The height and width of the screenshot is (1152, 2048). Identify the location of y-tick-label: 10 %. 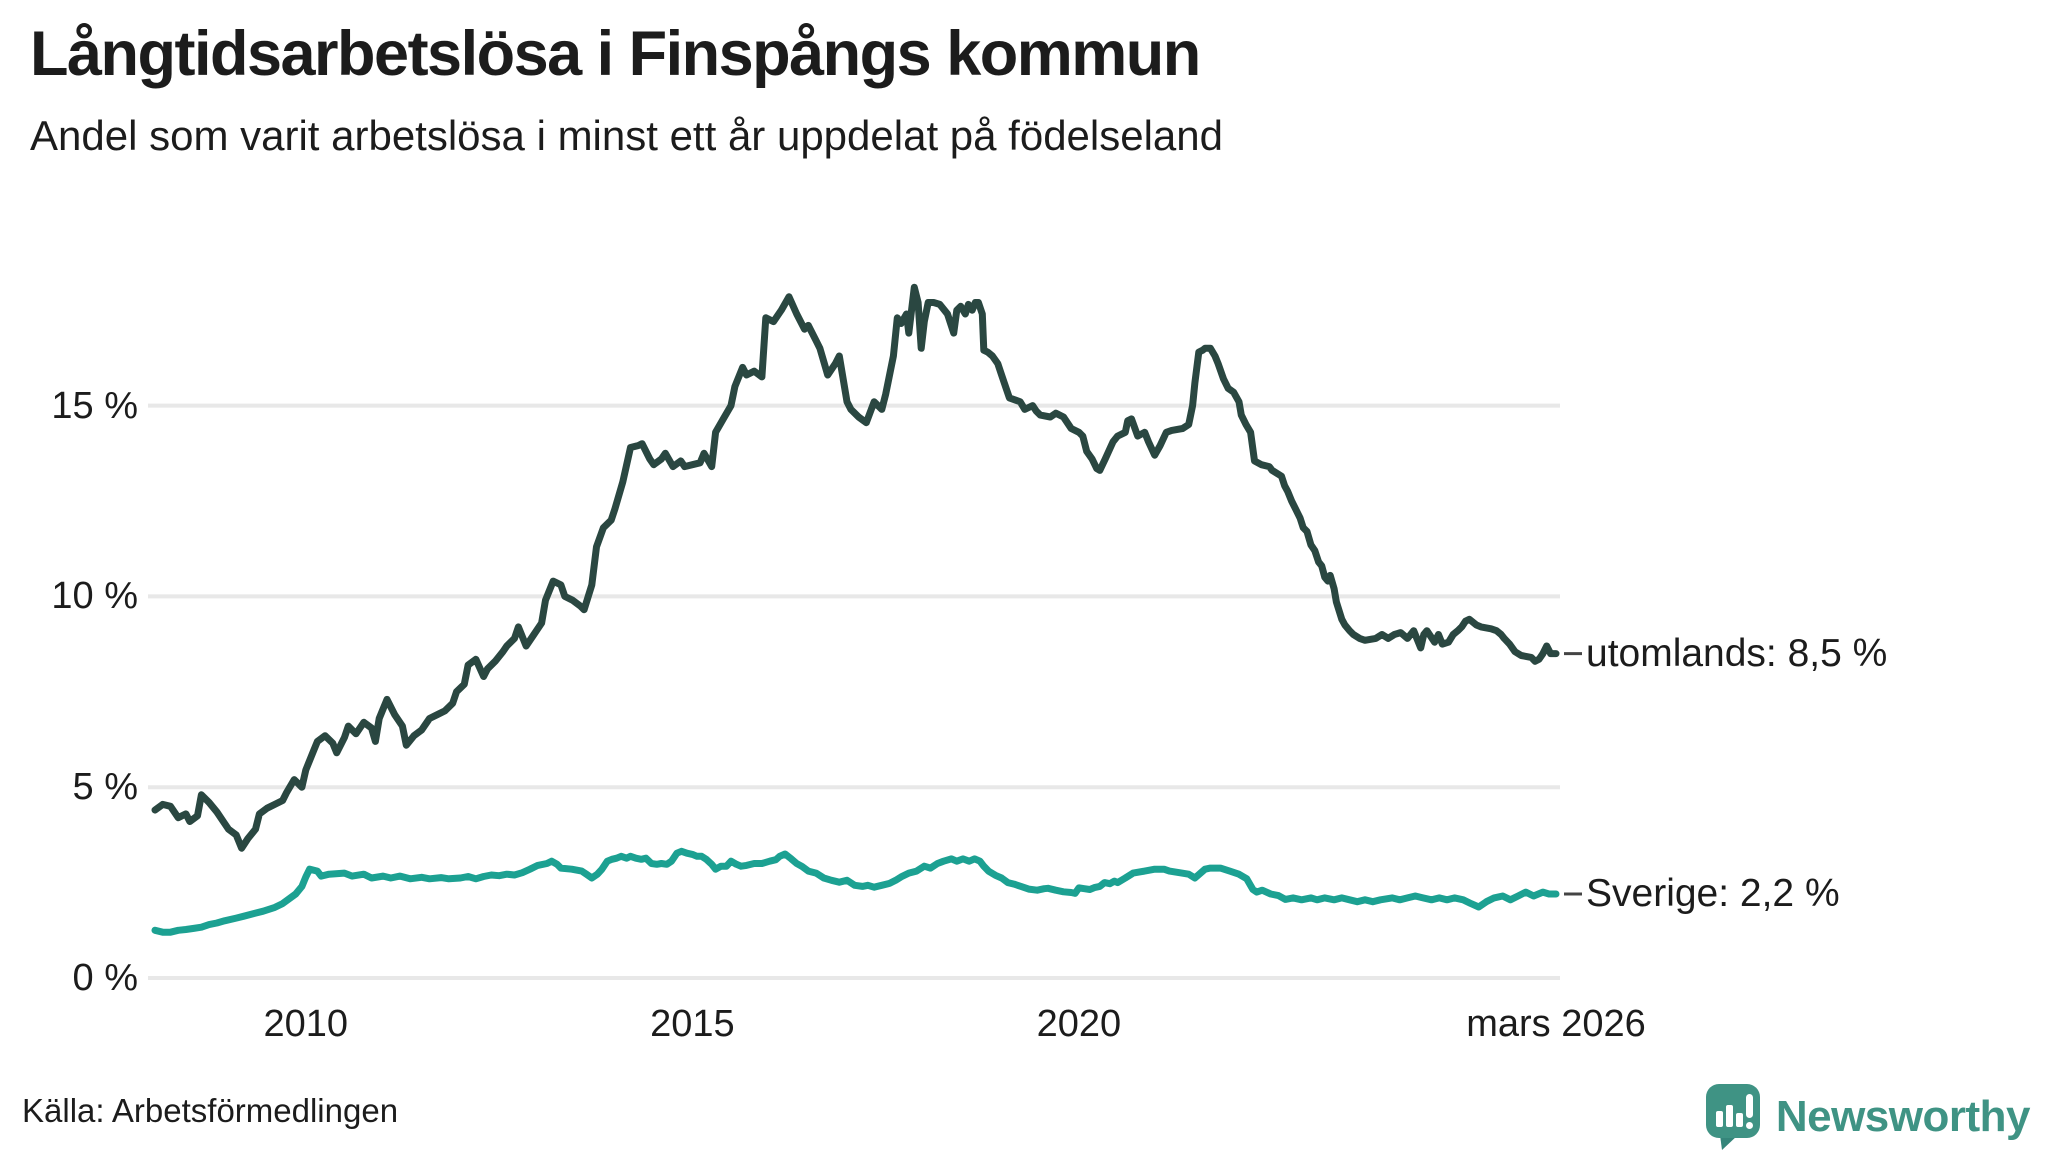
(94, 596).